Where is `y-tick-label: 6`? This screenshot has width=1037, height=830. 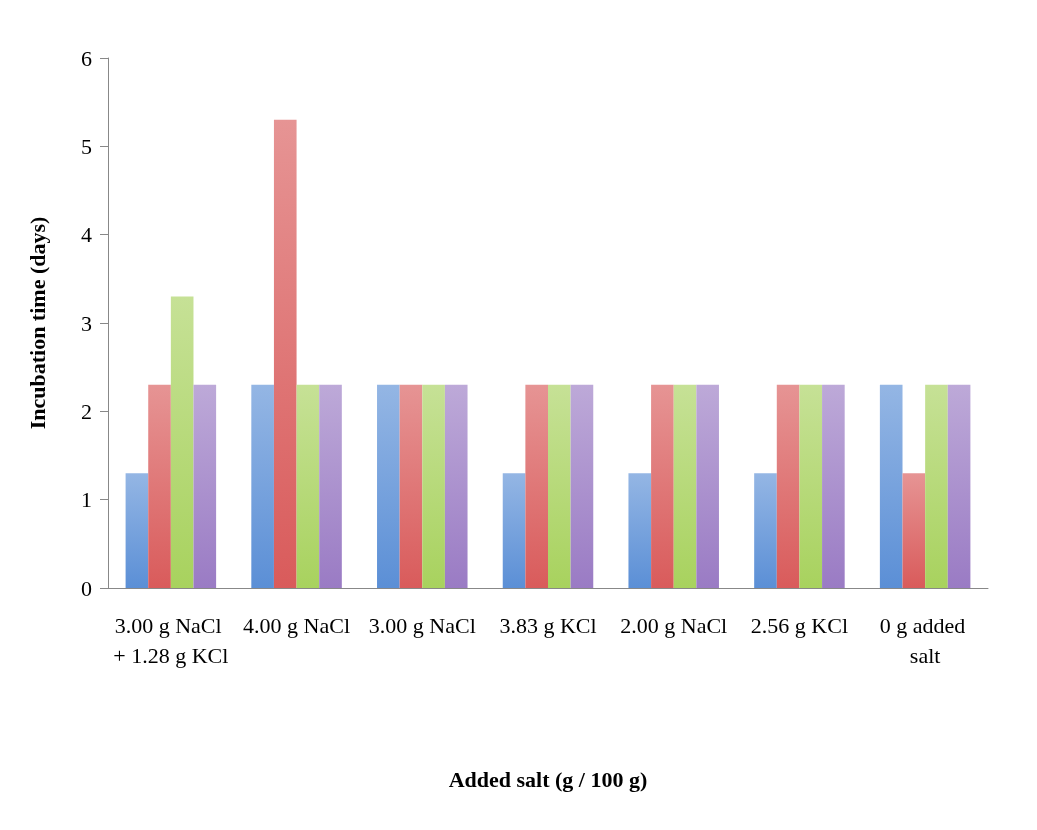
y-tick-label: 6 is located at coordinates (86, 58).